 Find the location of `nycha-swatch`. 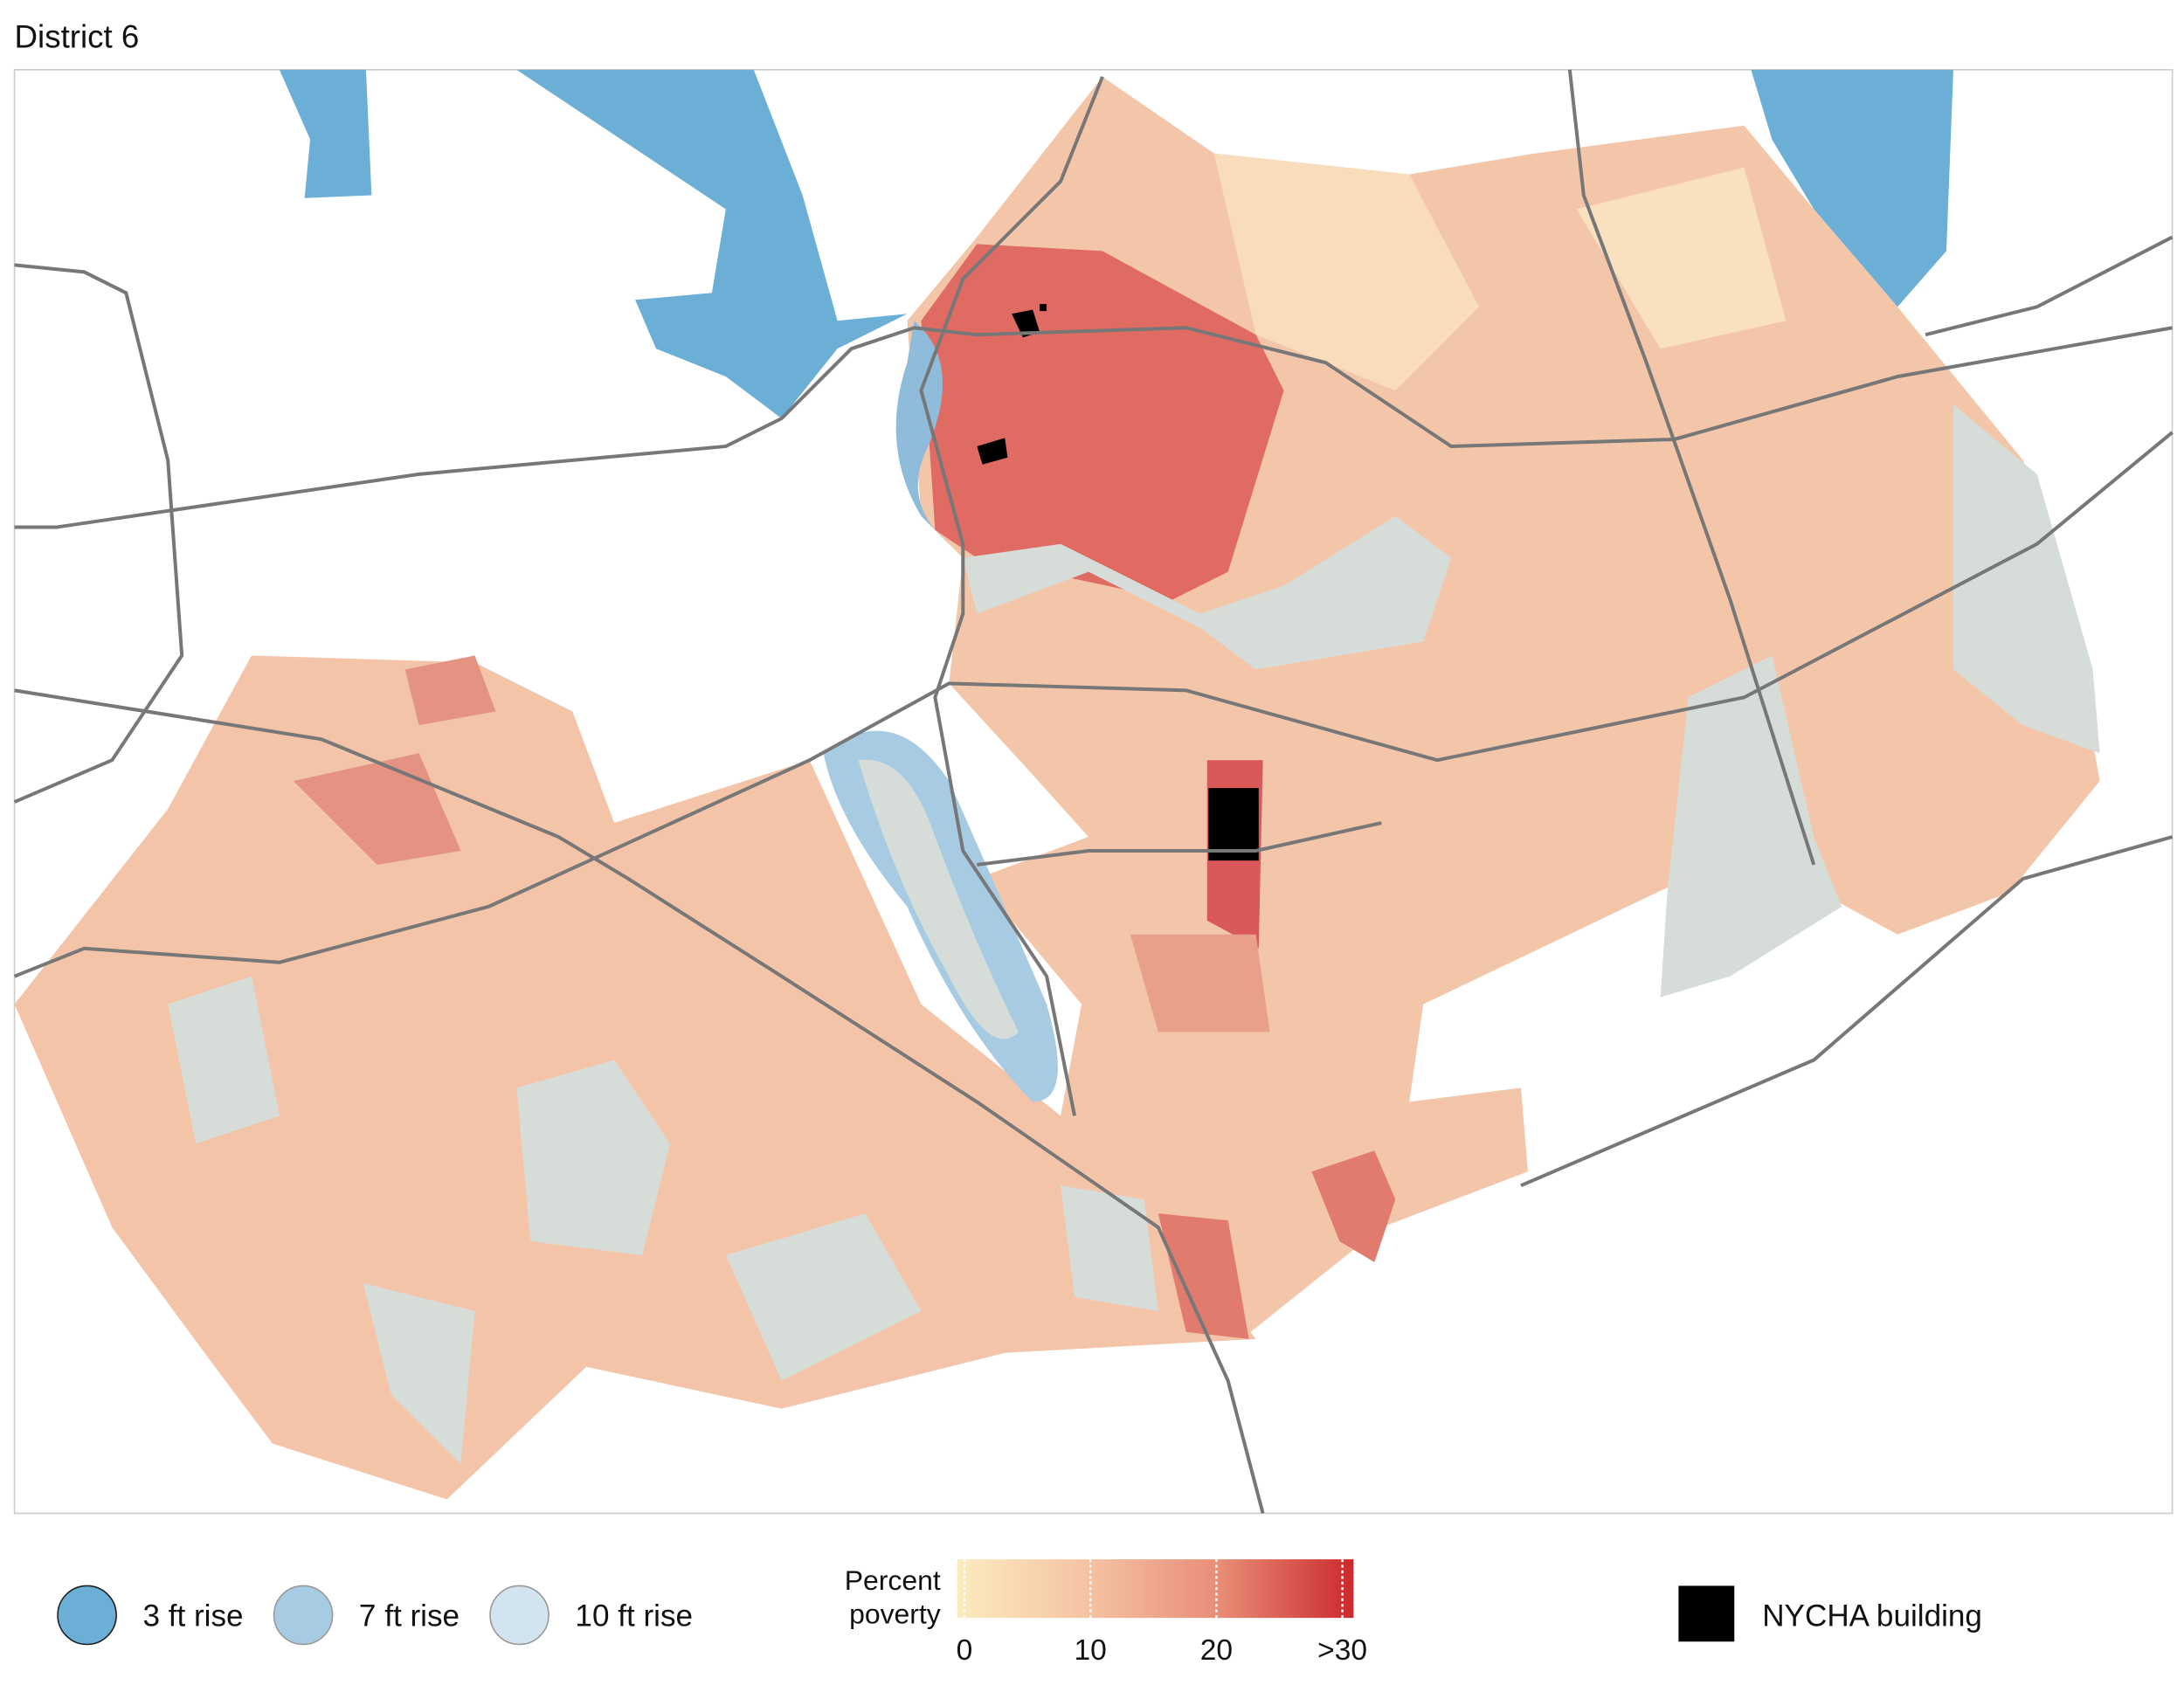

nycha-swatch is located at coordinates (1706, 1614).